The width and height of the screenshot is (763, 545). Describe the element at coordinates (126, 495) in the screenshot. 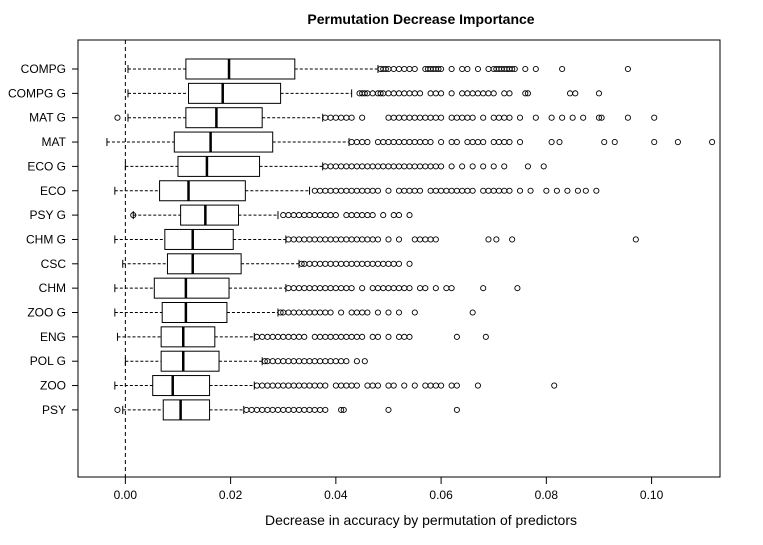

I see `x-tick-label-0: 0.00` at that location.